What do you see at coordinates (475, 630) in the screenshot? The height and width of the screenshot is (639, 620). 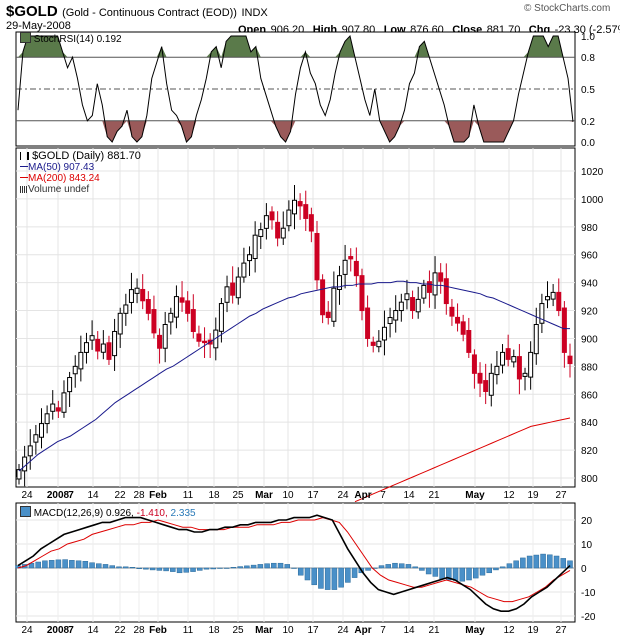 I see `macd-x-tick-label: May` at bounding box center [475, 630].